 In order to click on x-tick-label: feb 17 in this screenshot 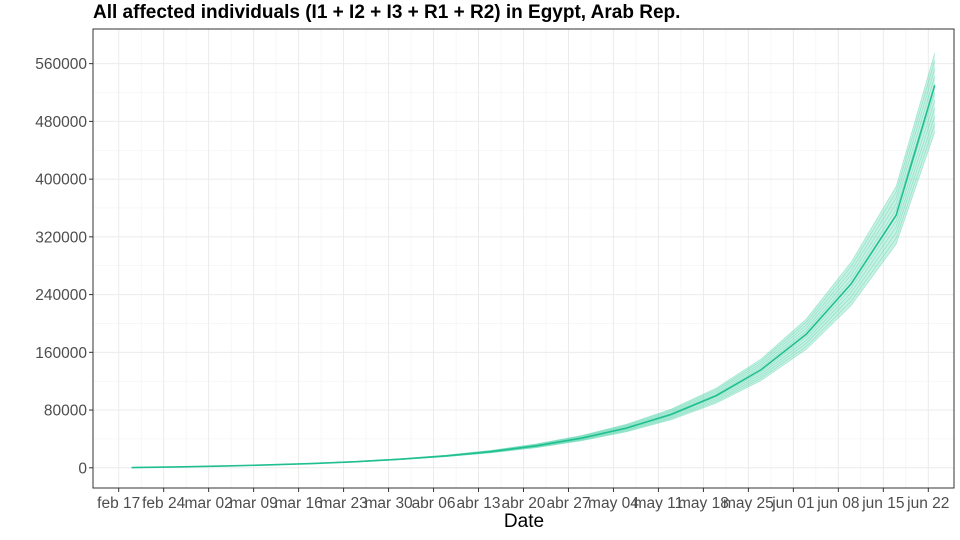, I will do `click(118, 503)`.